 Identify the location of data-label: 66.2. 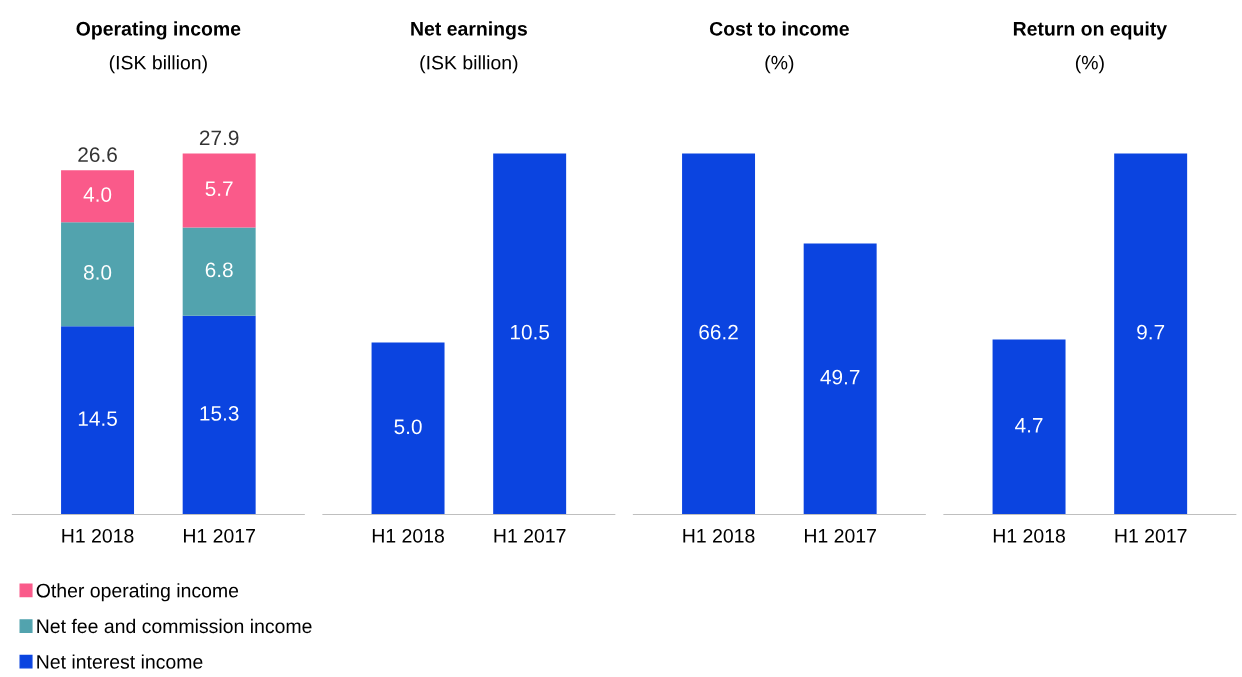
(718, 332).